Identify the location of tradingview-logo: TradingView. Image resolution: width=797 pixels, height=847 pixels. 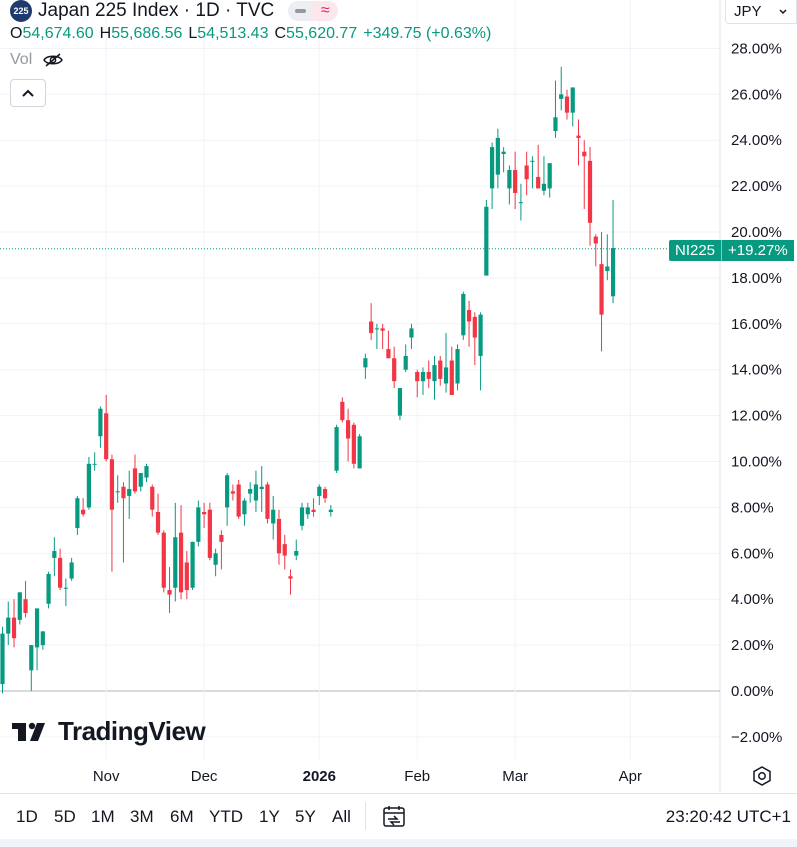
(109, 731).